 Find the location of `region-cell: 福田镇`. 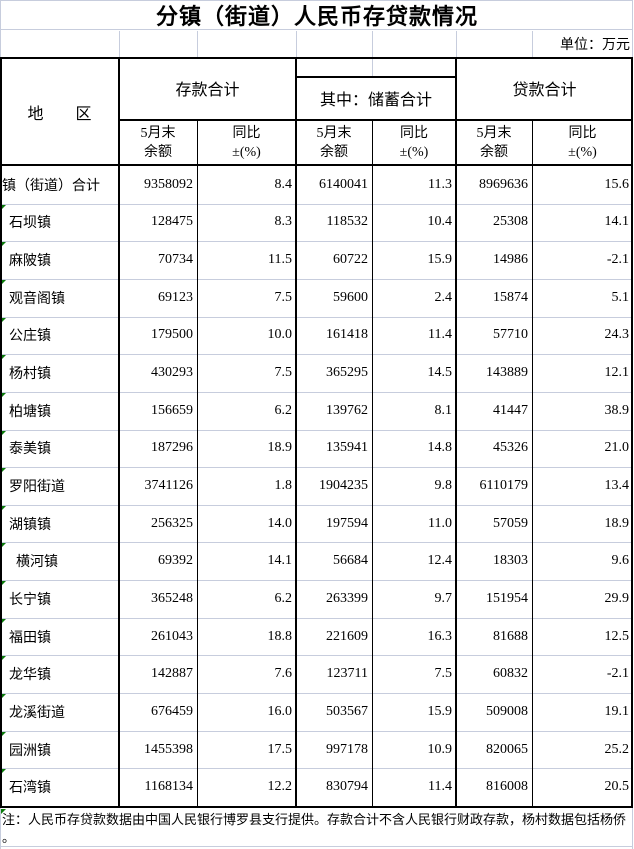

region-cell: 福田镇 is located at coordinates (30, 638).